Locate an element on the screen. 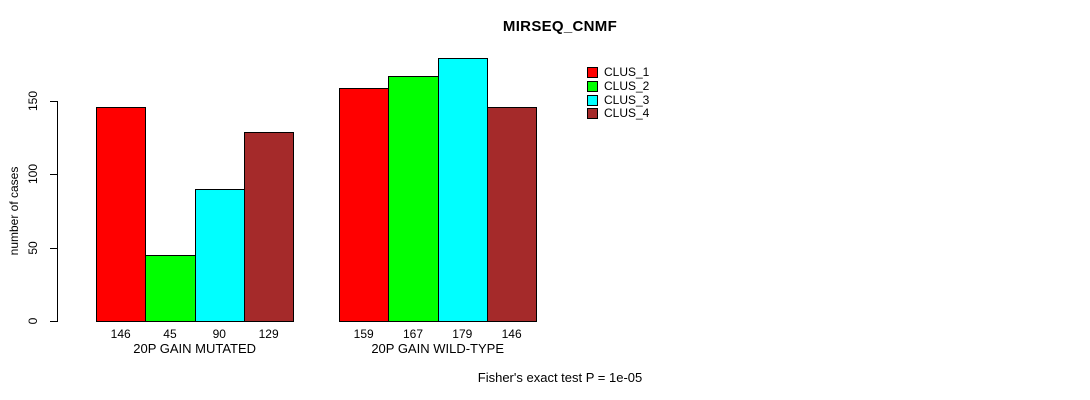  x-category-label: 20P GAIN MUTATED is located at coordinates (195, 348).